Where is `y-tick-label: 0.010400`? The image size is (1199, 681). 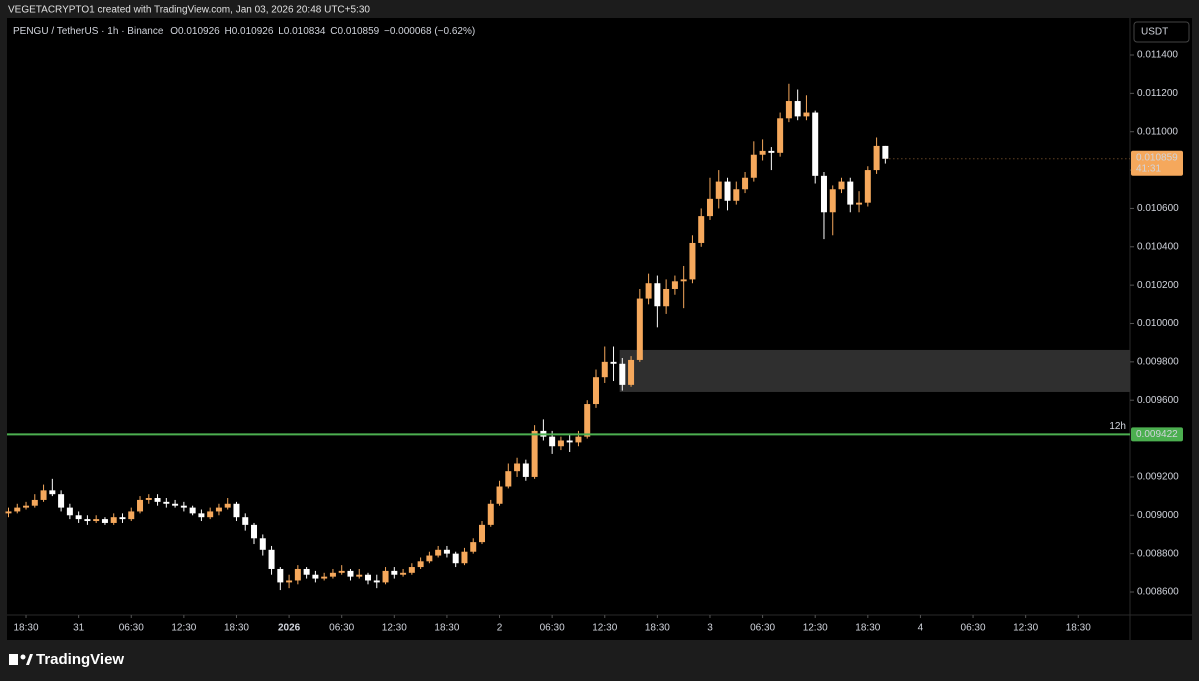 y-tick-label: 0.010400 is located at coordinates (1158, 246).